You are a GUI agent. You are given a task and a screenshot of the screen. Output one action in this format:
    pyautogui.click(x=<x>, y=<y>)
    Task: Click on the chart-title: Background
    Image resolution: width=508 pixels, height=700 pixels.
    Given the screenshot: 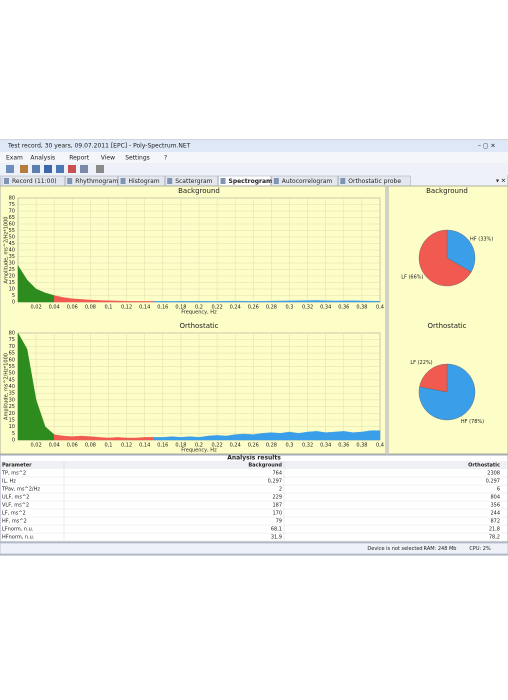 What is the action you would take?
    pyautogui.click(x=199, y=191)
    